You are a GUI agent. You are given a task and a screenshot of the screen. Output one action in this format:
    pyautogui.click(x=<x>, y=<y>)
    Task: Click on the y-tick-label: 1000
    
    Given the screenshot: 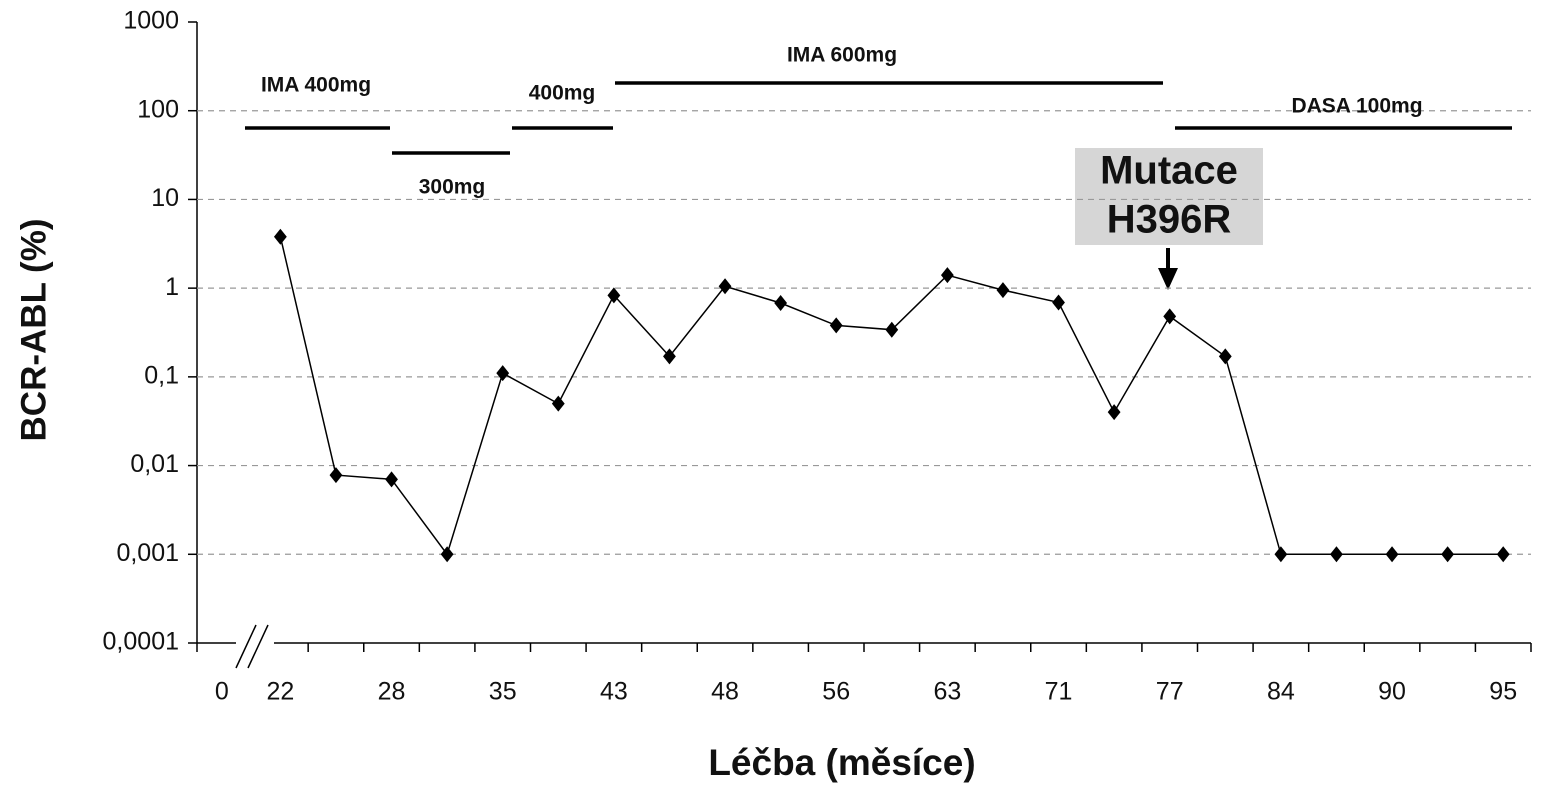 What is the action you would take?
    pyautogui.click(x=151, y=21)
    